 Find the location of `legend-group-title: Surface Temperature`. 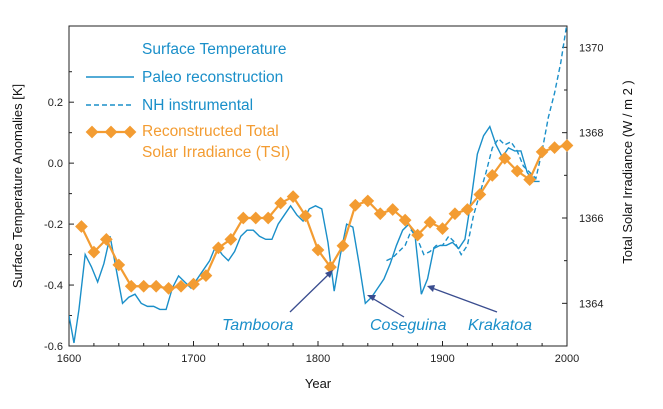

legend-group-title: Surface Temperature is located at coordinates (214, 49).